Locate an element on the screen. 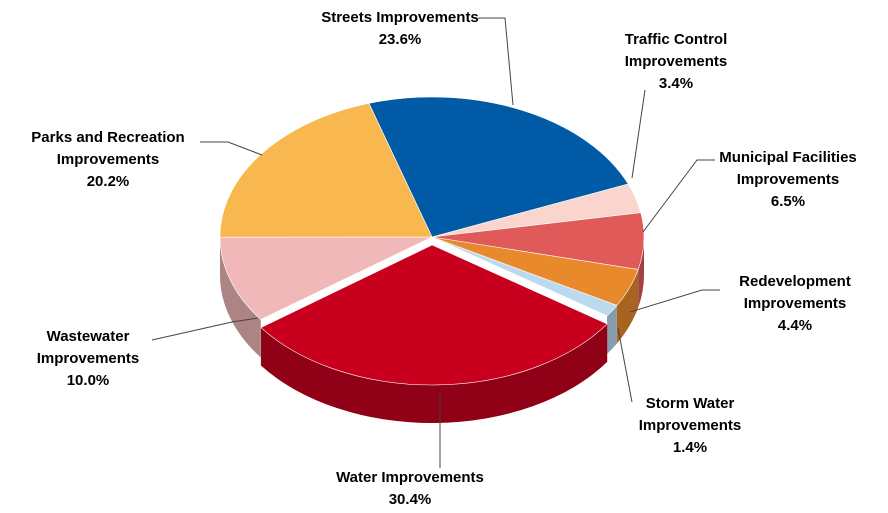 Image resolution: width=888 pixels, height=513 pixels. value-label: 20.2% is located at coordinates (108, 181).